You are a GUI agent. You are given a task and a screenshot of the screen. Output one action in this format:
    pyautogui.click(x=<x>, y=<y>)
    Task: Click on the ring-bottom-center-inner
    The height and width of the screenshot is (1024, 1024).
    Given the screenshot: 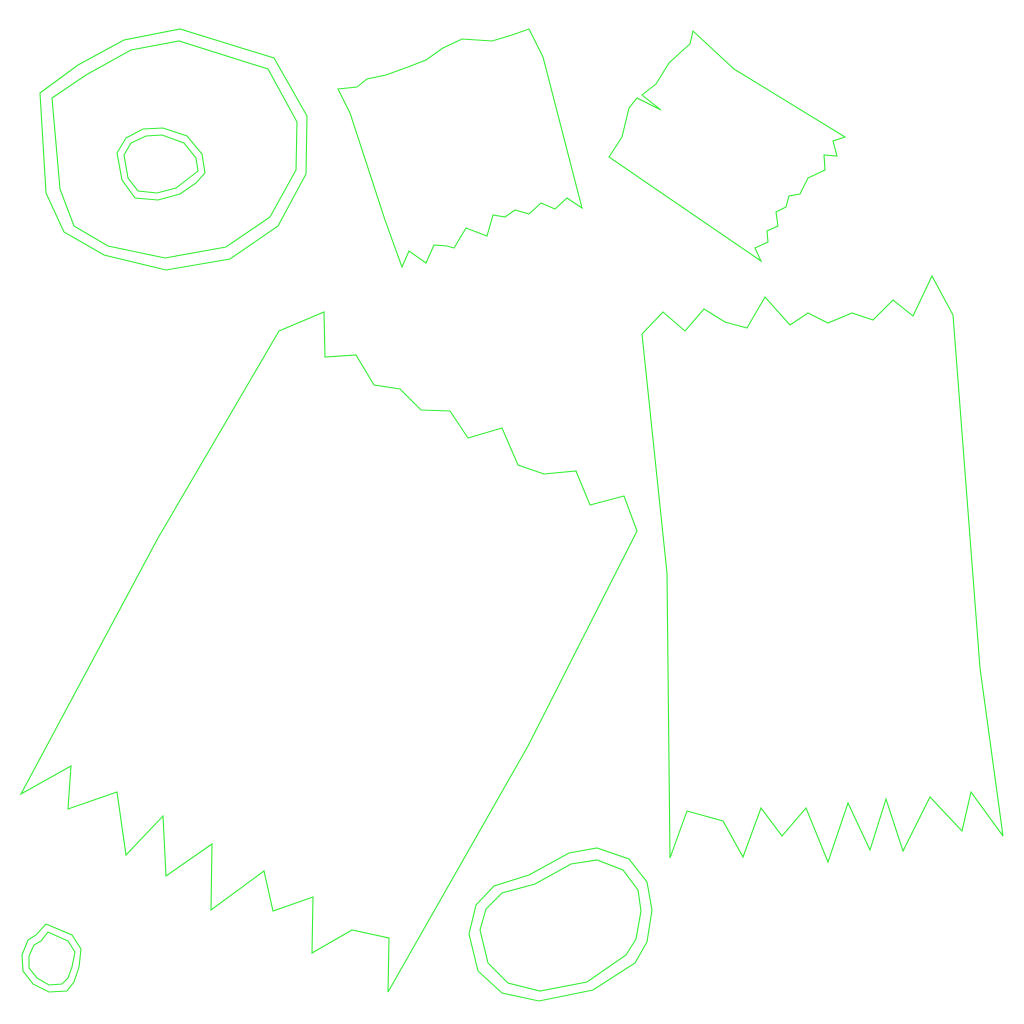 What is the action you would take?
    pyautogui.click(x=560, y=925)
    